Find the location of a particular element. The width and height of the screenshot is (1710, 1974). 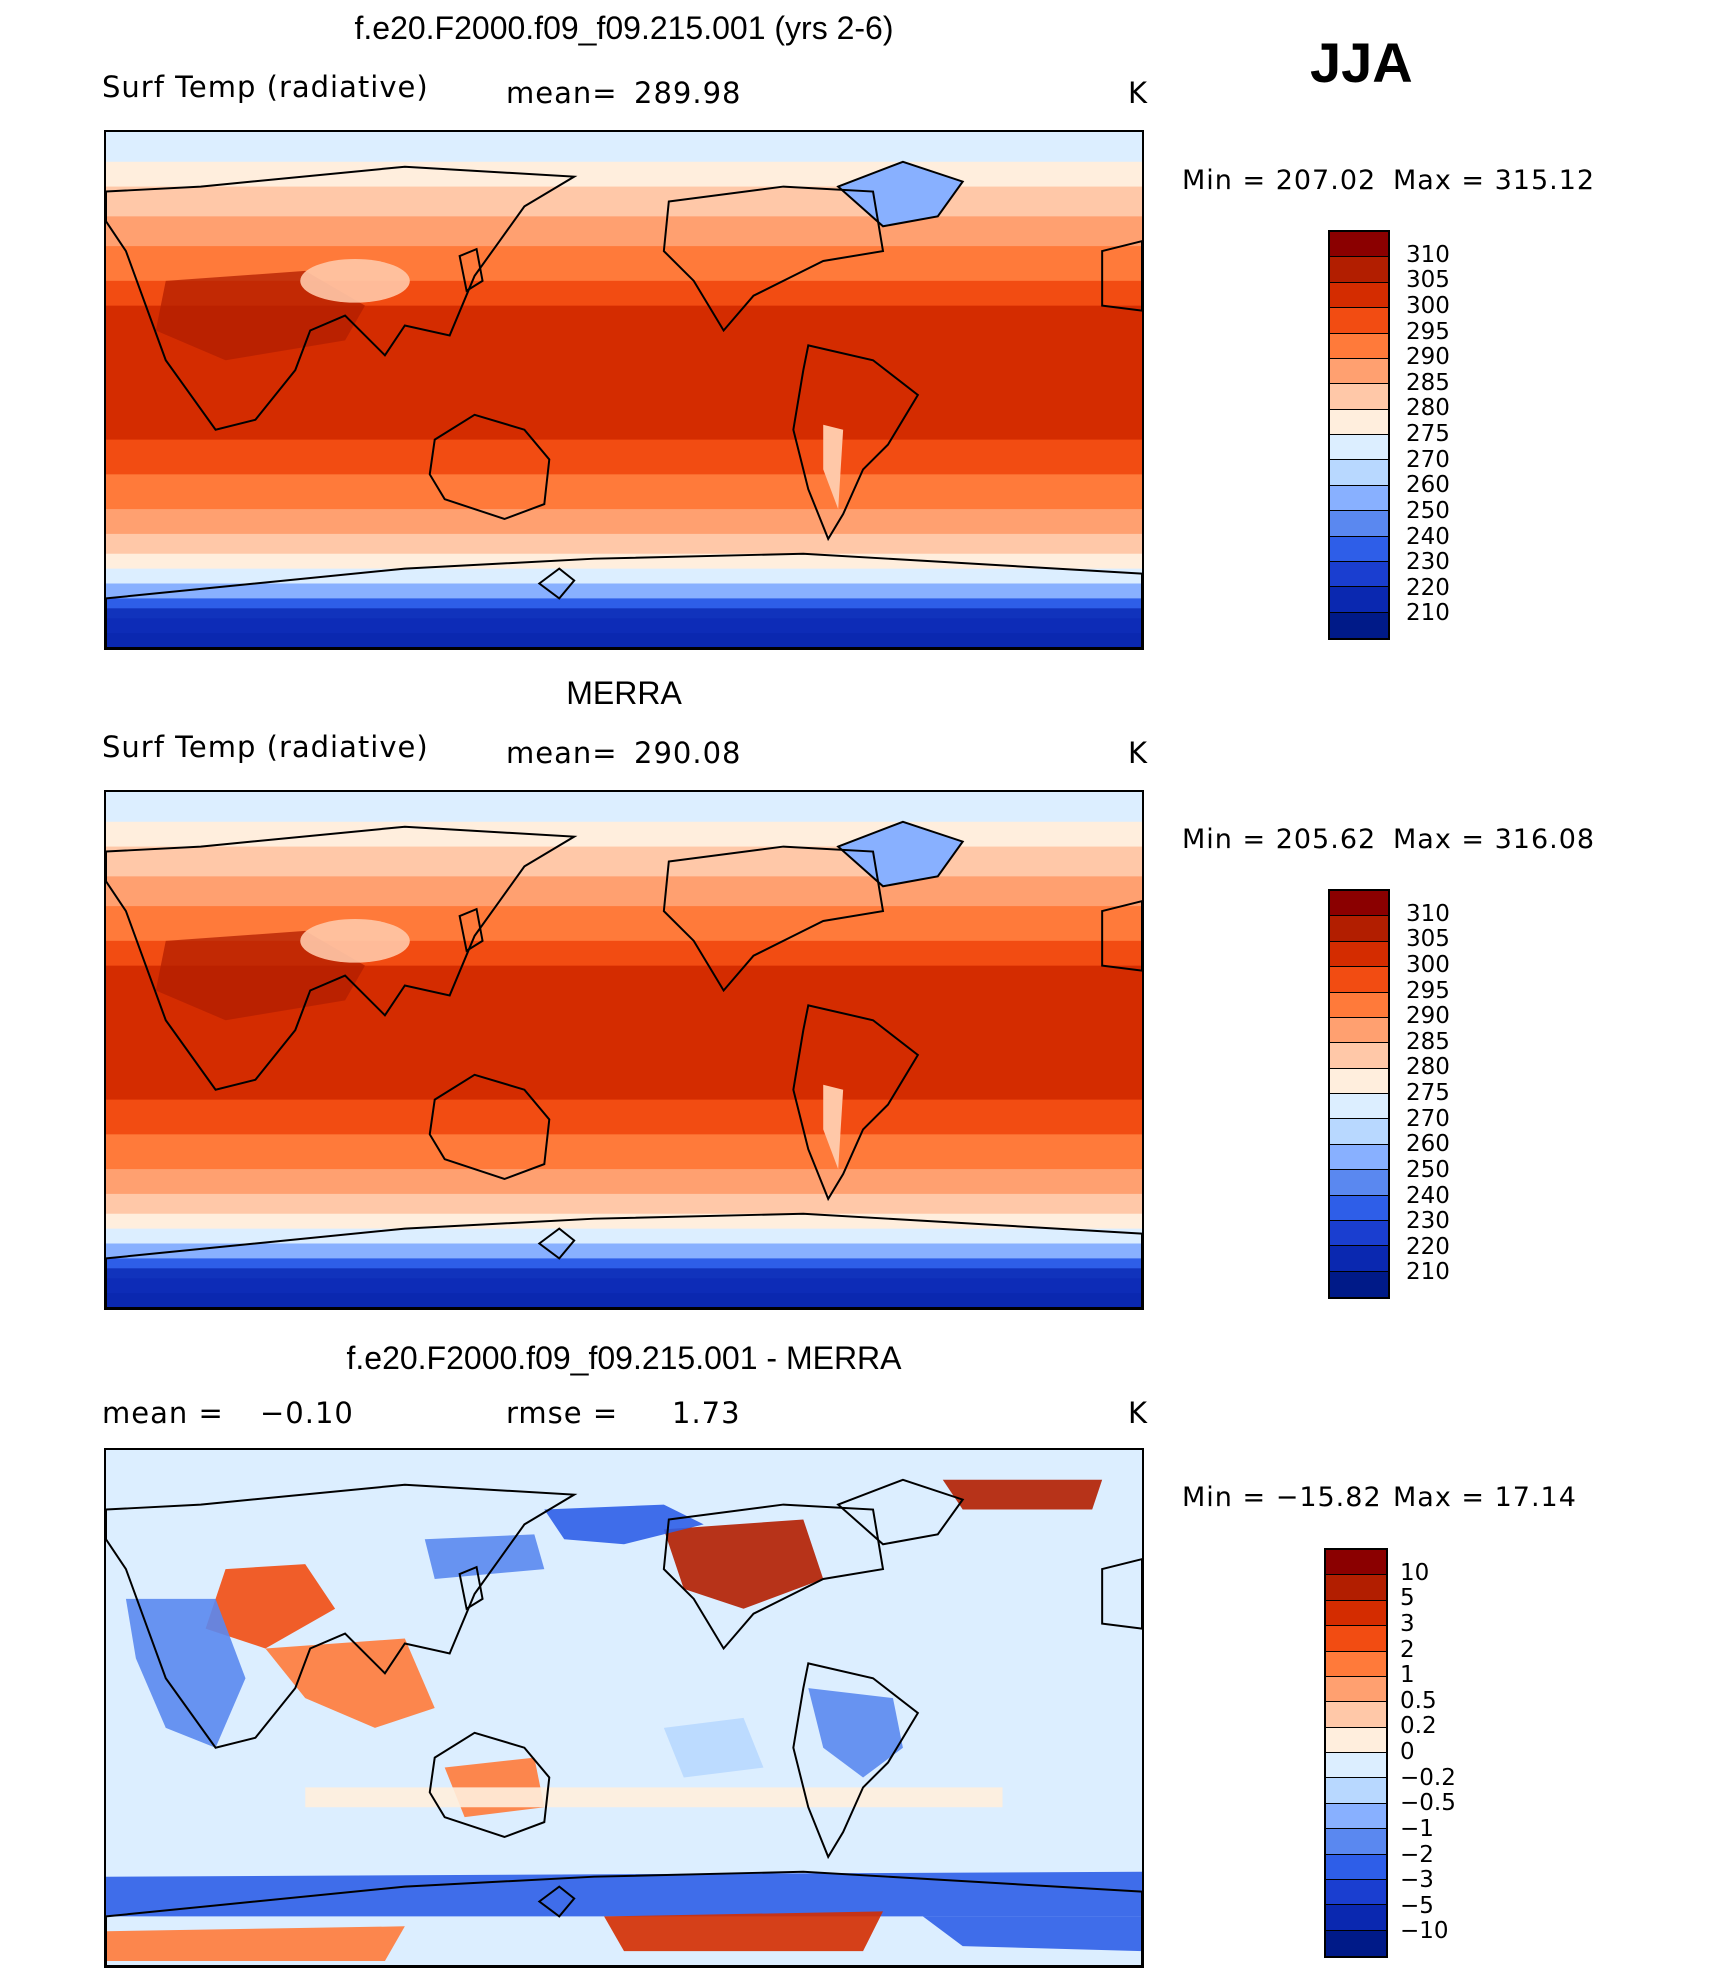

panel2-min: Min = 205.62 is located at coordinates (1279, 839).